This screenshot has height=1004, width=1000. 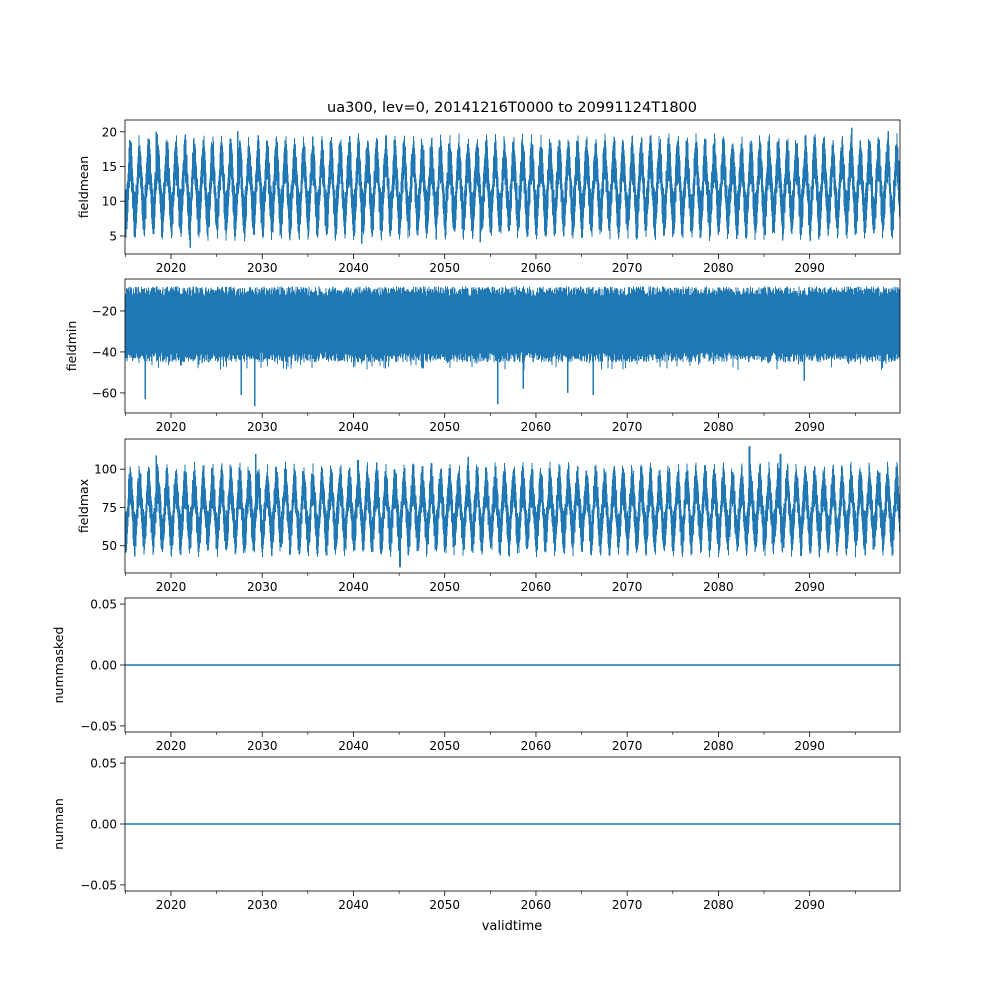 I want to click on y-tick-label: 50, so click(x=109, y=546).